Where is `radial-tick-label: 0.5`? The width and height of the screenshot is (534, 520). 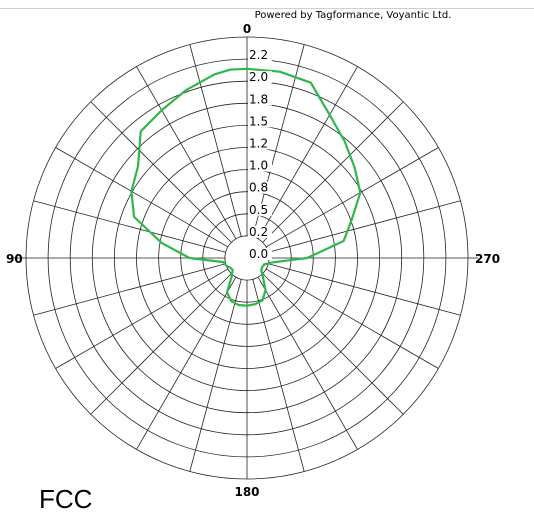 radial-tick-label: 0.5 is located at coordinates (258, 210).